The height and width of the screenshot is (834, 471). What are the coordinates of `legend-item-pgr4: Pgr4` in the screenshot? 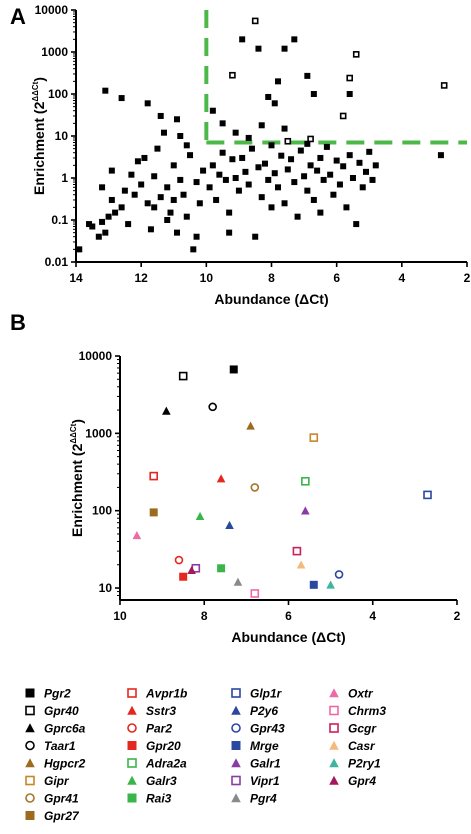 It's located at (254, 799).